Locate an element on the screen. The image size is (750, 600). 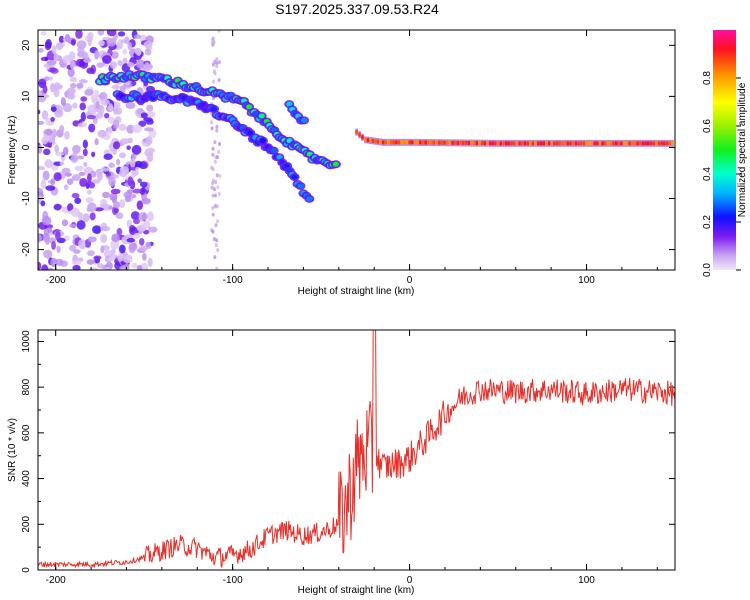
chart-title: S197.2025.337.09.53.R24 is located at coordinates (357, 9).